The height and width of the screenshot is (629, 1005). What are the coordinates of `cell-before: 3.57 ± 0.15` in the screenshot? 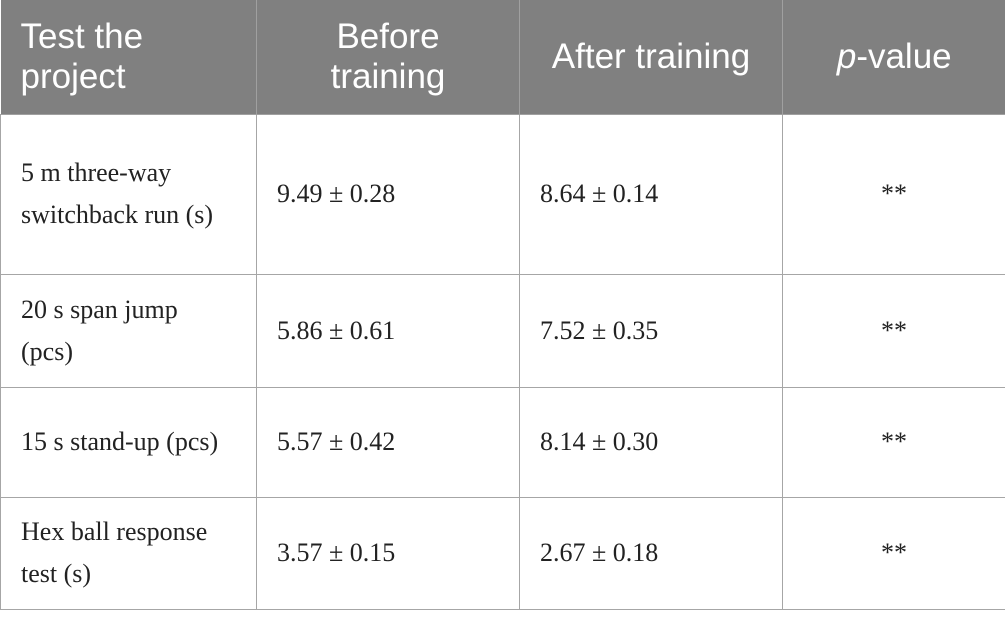 It's located at (388, 553).